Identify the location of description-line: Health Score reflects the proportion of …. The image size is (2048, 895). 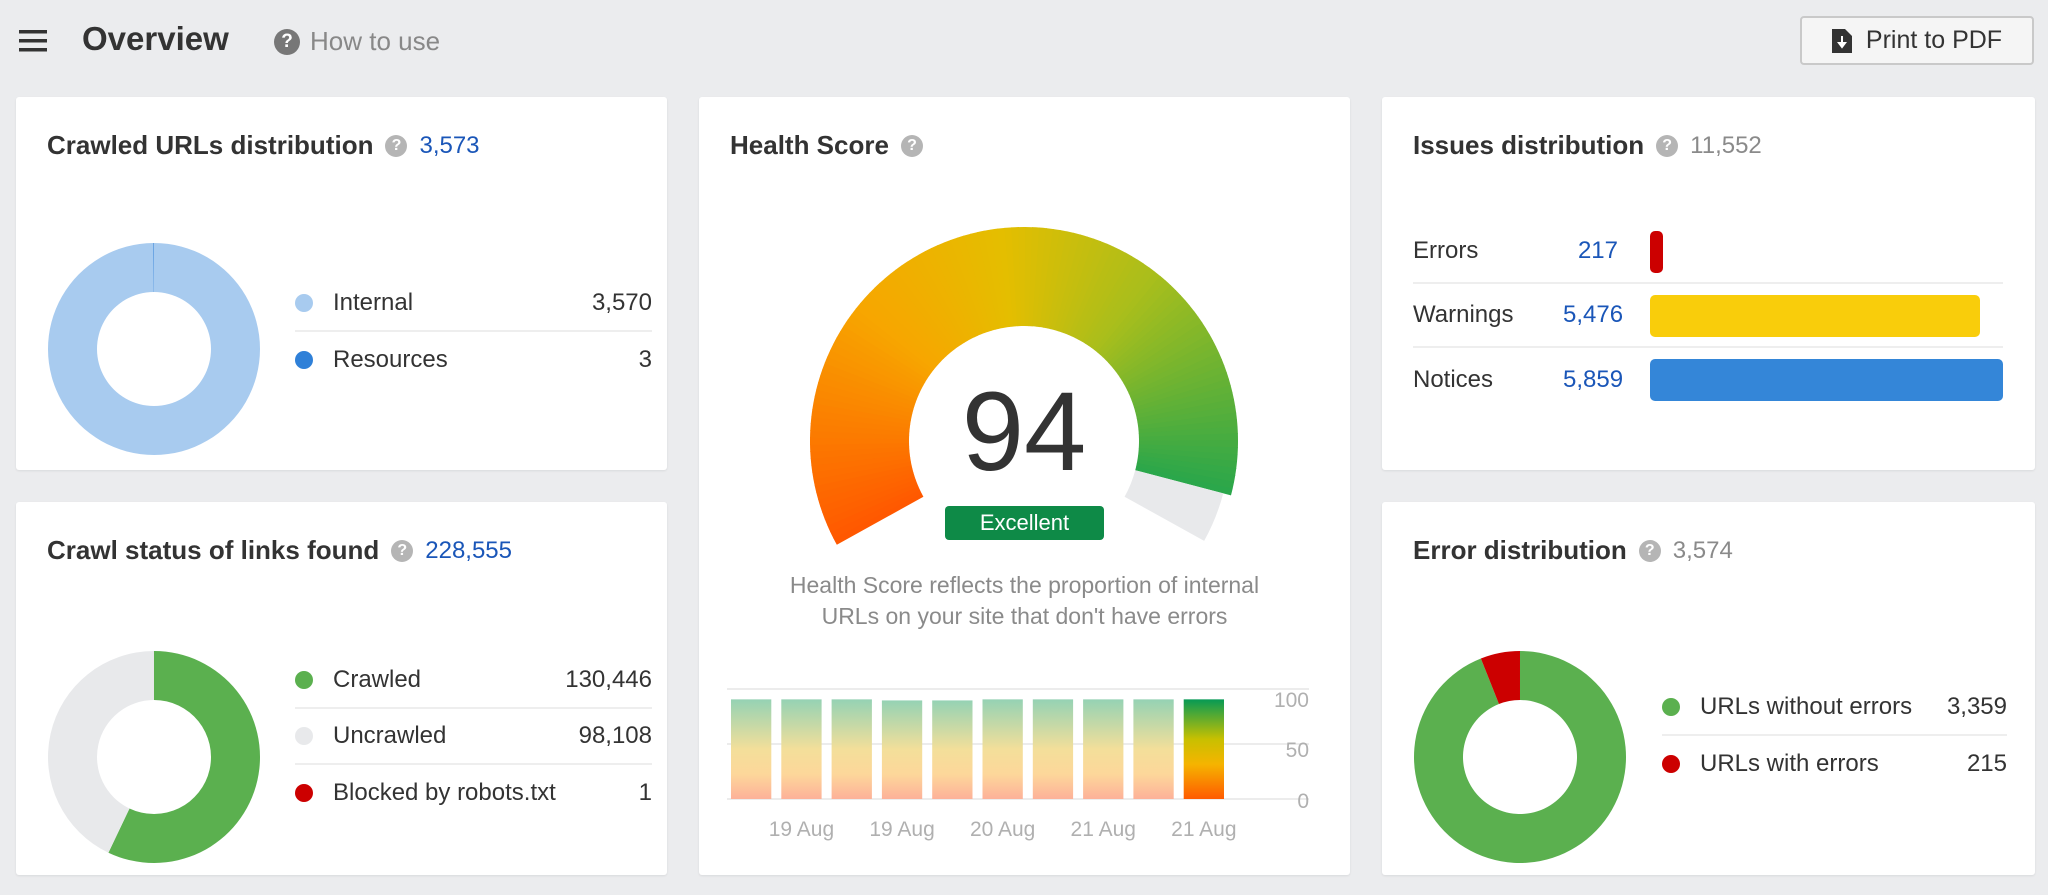
(1024, 585).